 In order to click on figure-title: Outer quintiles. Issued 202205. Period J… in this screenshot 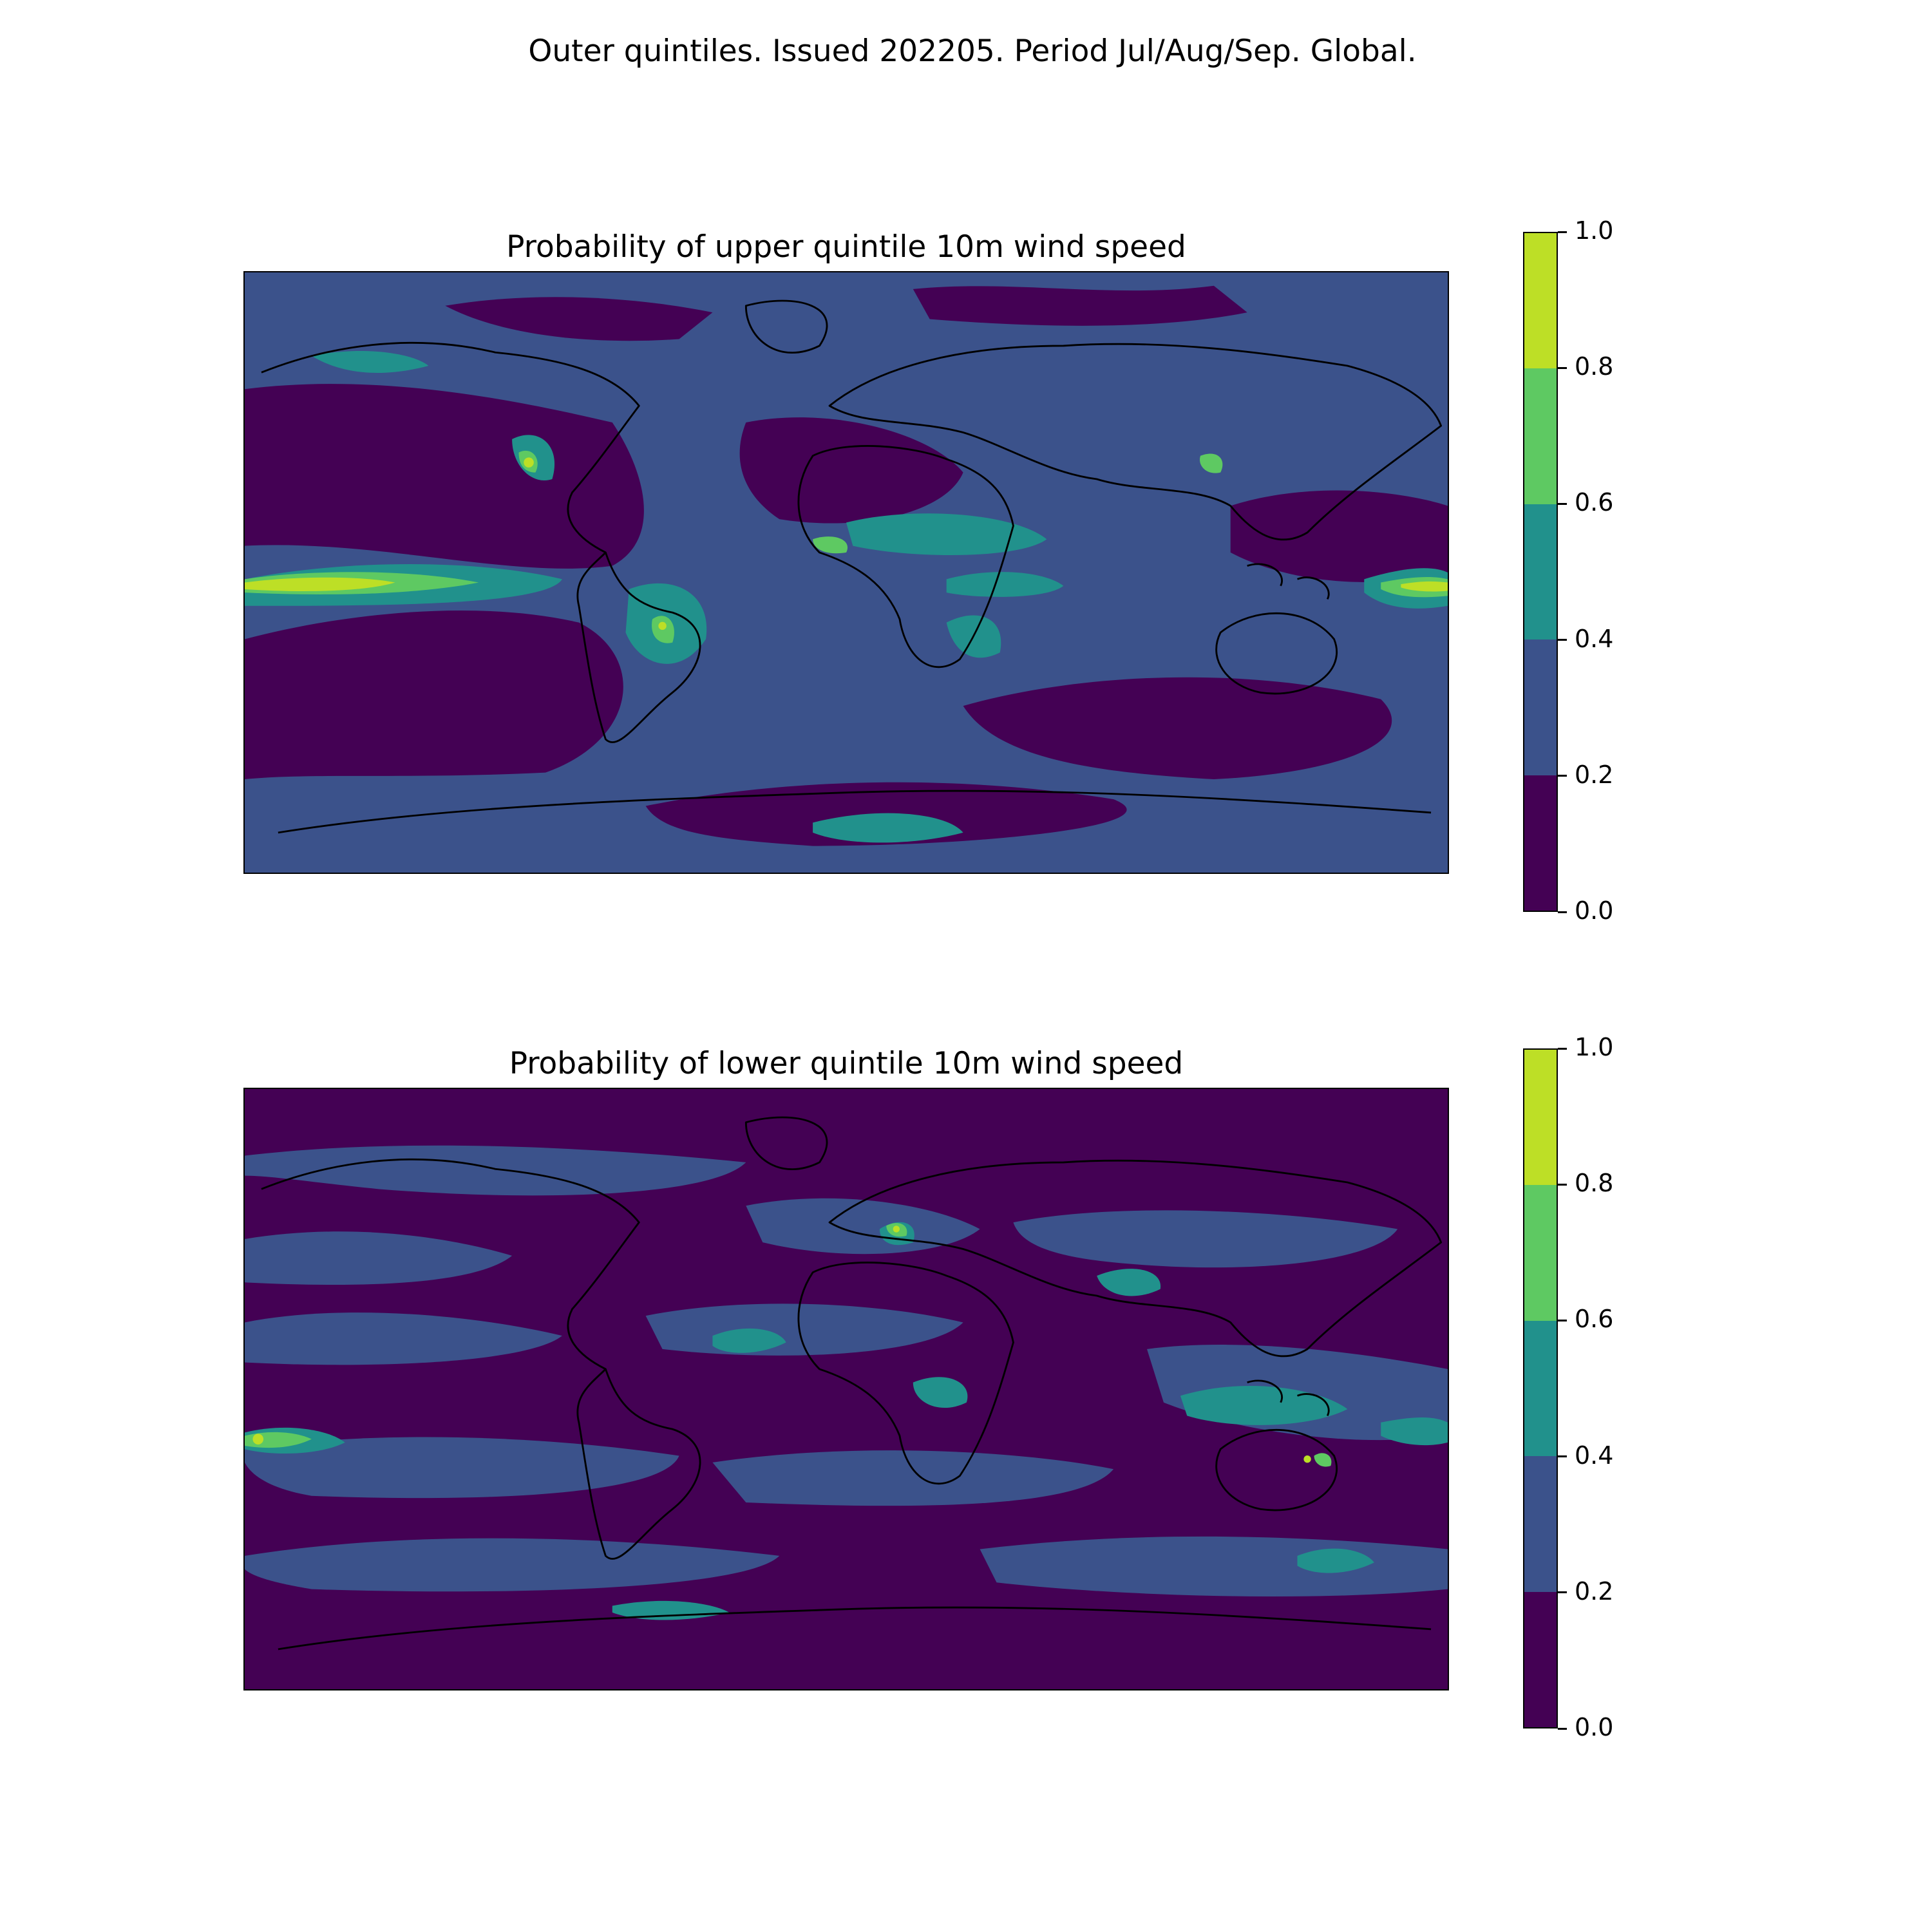, I will do `click(973, 51)`.